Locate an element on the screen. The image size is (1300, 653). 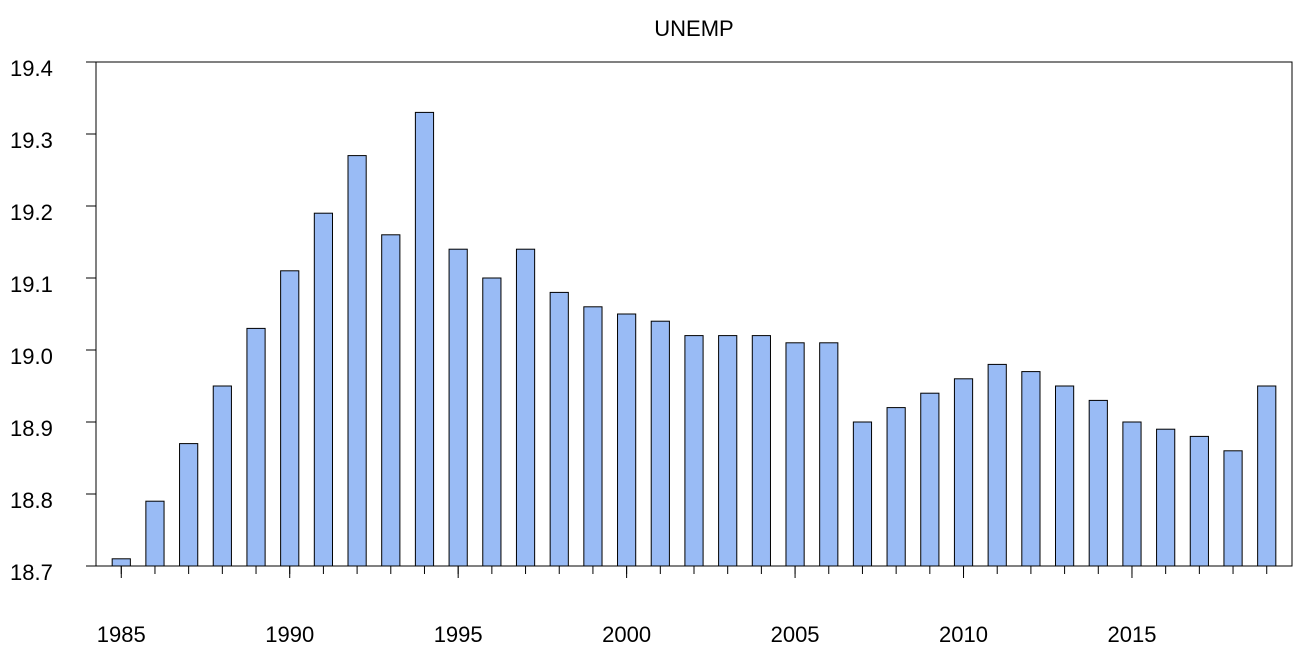
x-tick-label: 1990 is located at coordinates (289, 634).